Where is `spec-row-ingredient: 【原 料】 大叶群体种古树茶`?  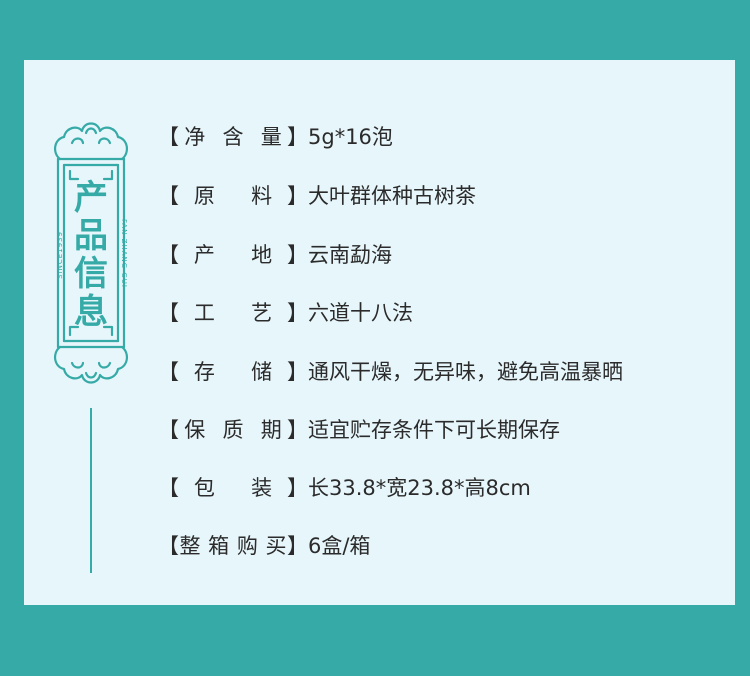
spec-row-ingredient: 【原 料】 大叶群体种古树茶 is located at coordinates (317, 195).